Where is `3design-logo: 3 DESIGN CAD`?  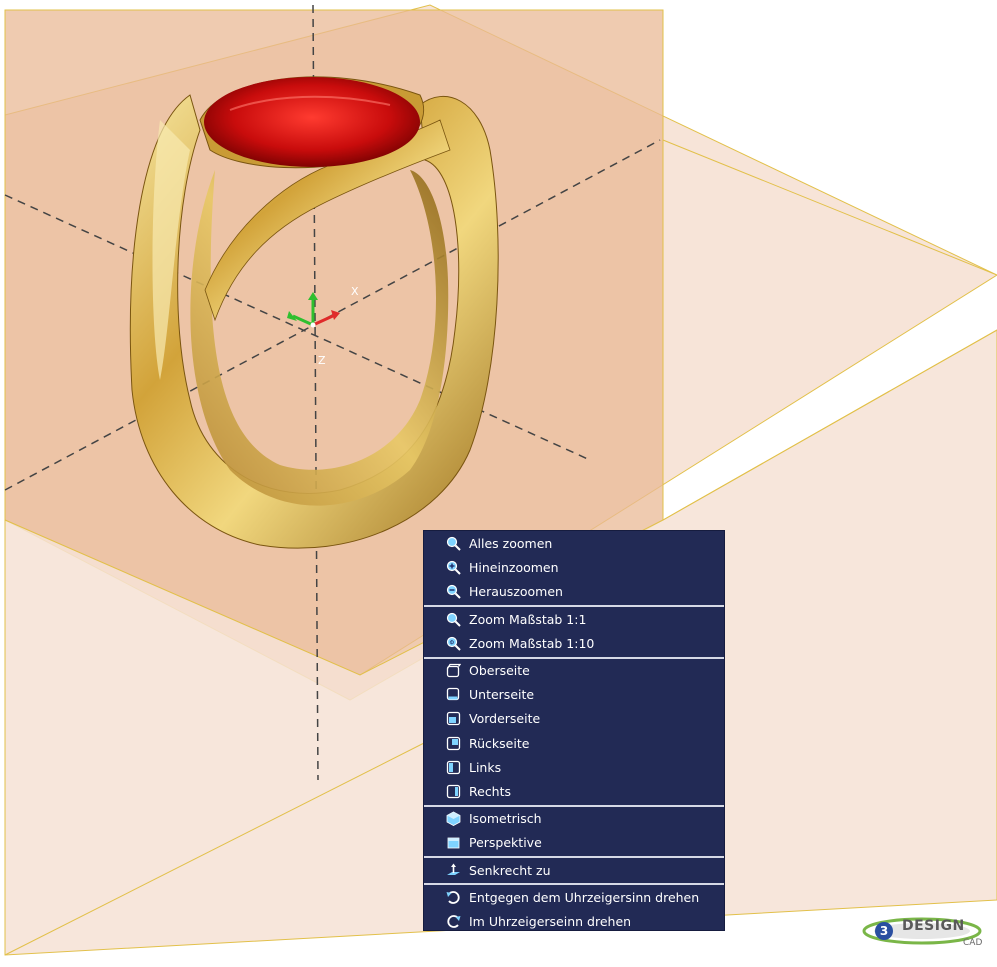 3design-logo: 3 DESIGN CAD is located at coordinates (928, 935).